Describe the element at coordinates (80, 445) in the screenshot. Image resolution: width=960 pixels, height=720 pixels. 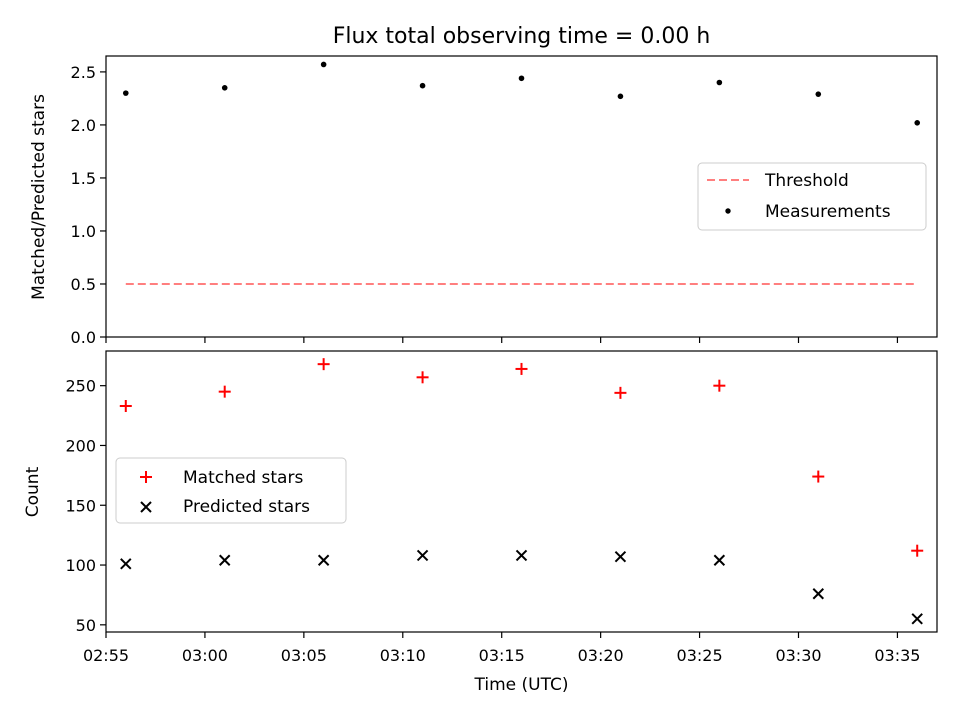
I see `bottom-y-tick-label: 200` at that location.